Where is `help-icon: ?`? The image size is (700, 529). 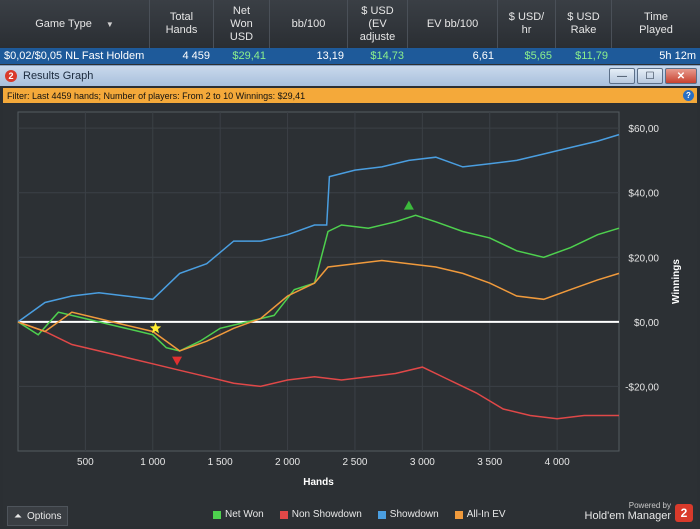 help-icon: ? is located at coordinates (688, 95).